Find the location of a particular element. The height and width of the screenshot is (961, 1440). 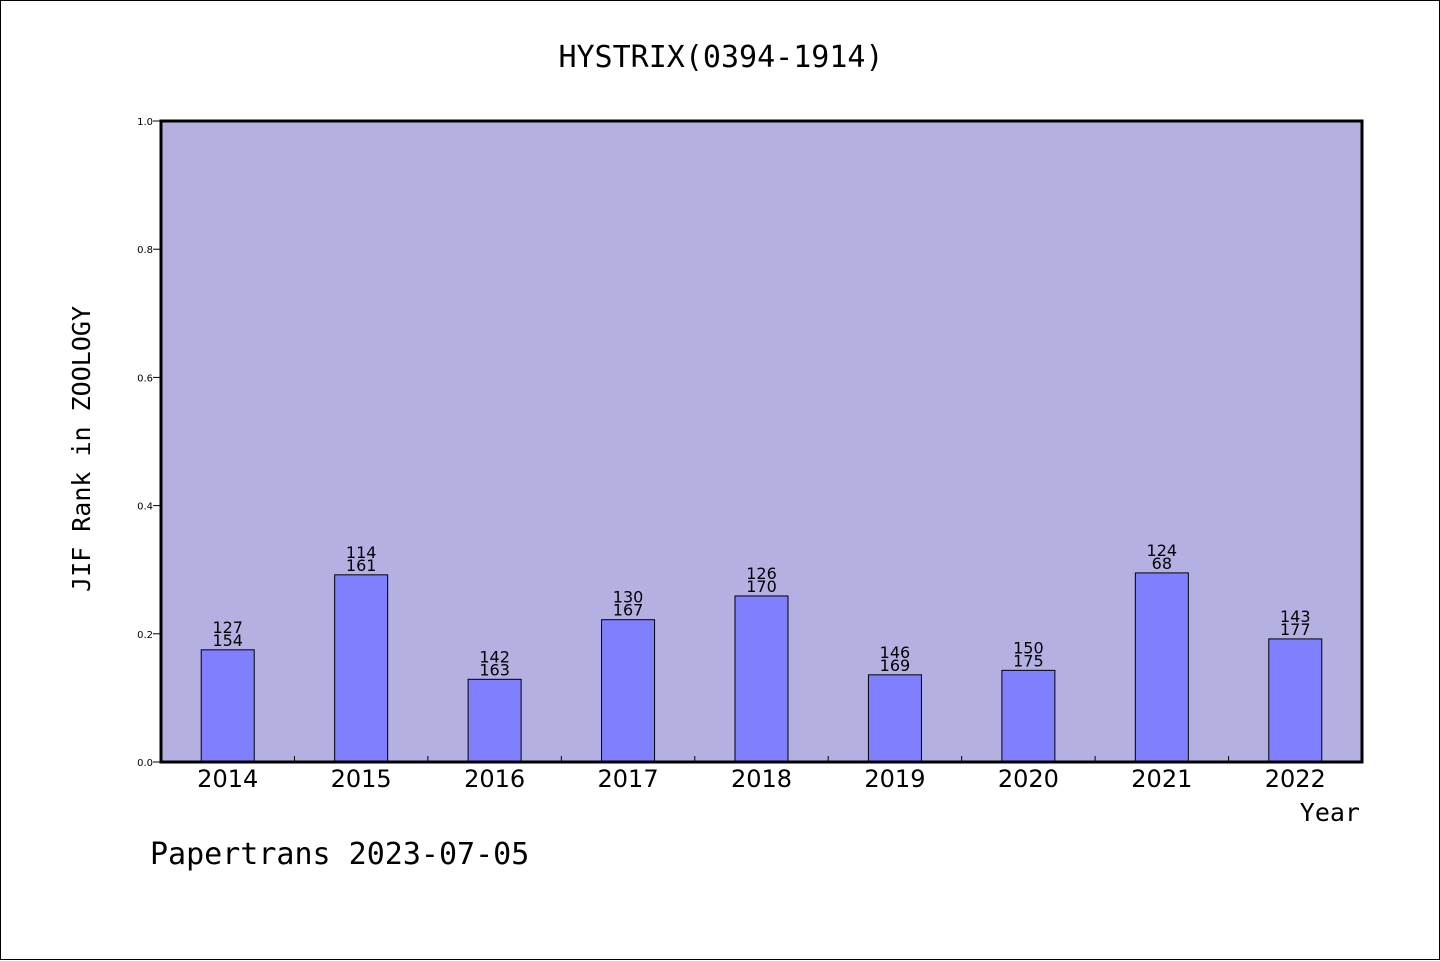

x-tick-label: 2017 is located at coordinates (628, 779).